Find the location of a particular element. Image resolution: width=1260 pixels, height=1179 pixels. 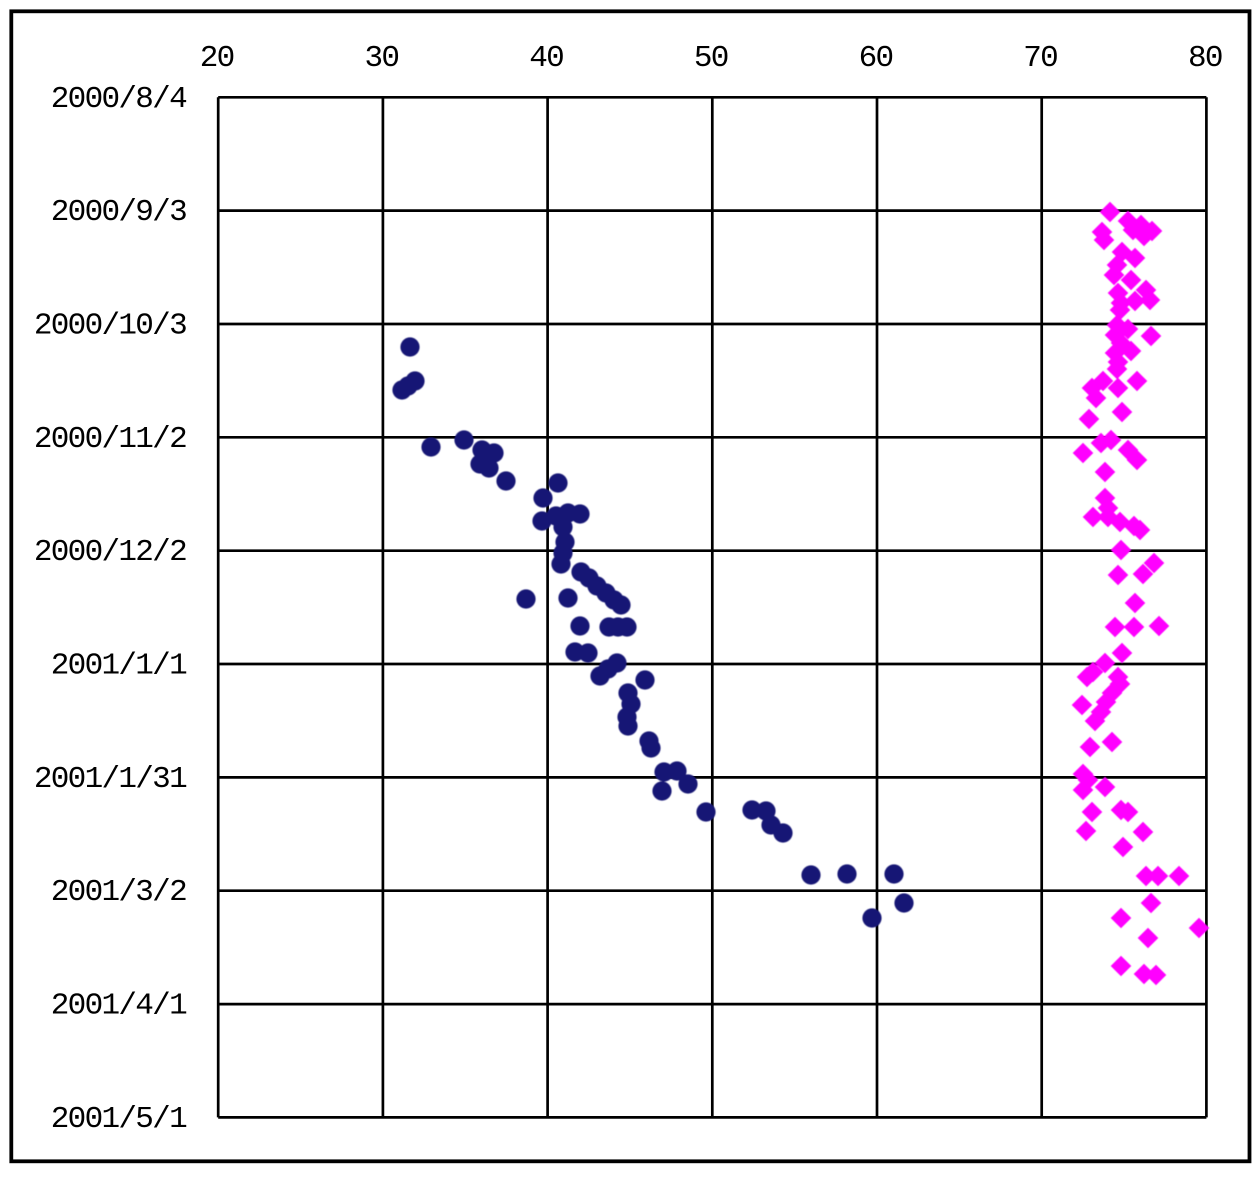

svg-text: 2001/1/1 is located at coordinates (119, 666).